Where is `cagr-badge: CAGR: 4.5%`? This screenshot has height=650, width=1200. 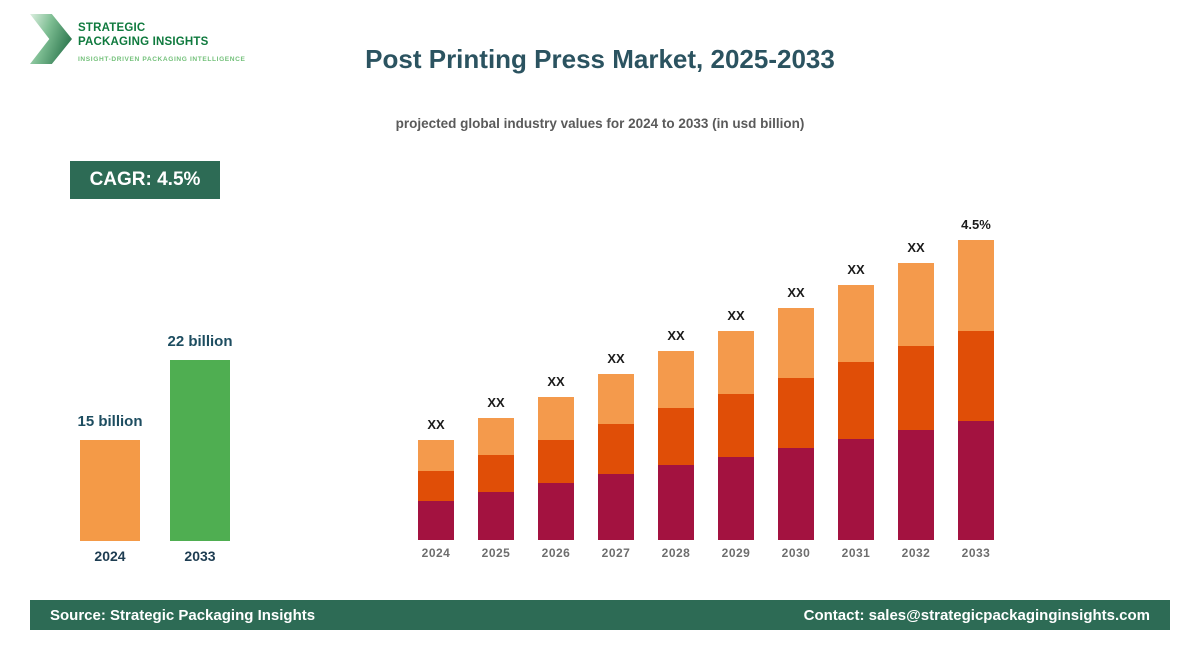 cagr-badge: CAGR: 4.5% is located at coordinates (145, 180).